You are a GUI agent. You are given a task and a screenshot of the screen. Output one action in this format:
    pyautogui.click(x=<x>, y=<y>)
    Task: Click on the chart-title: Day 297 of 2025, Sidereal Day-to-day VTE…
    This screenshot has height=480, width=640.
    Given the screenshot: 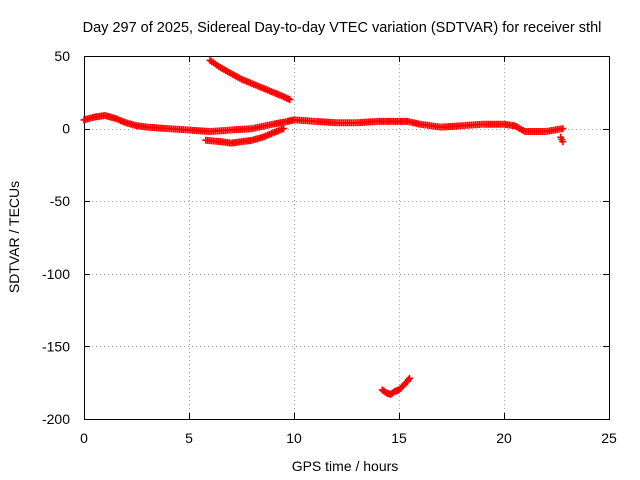 What is the action you would take?
    pyautogui.click(x=342, y=28)
    